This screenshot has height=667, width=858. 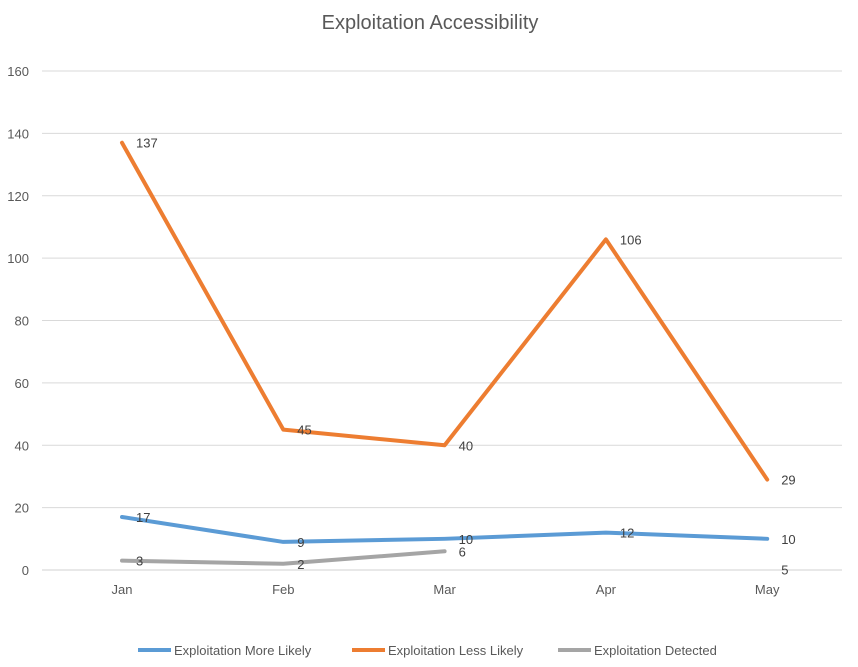 I want to click on data-label: 12, so click(x=627, y=533).